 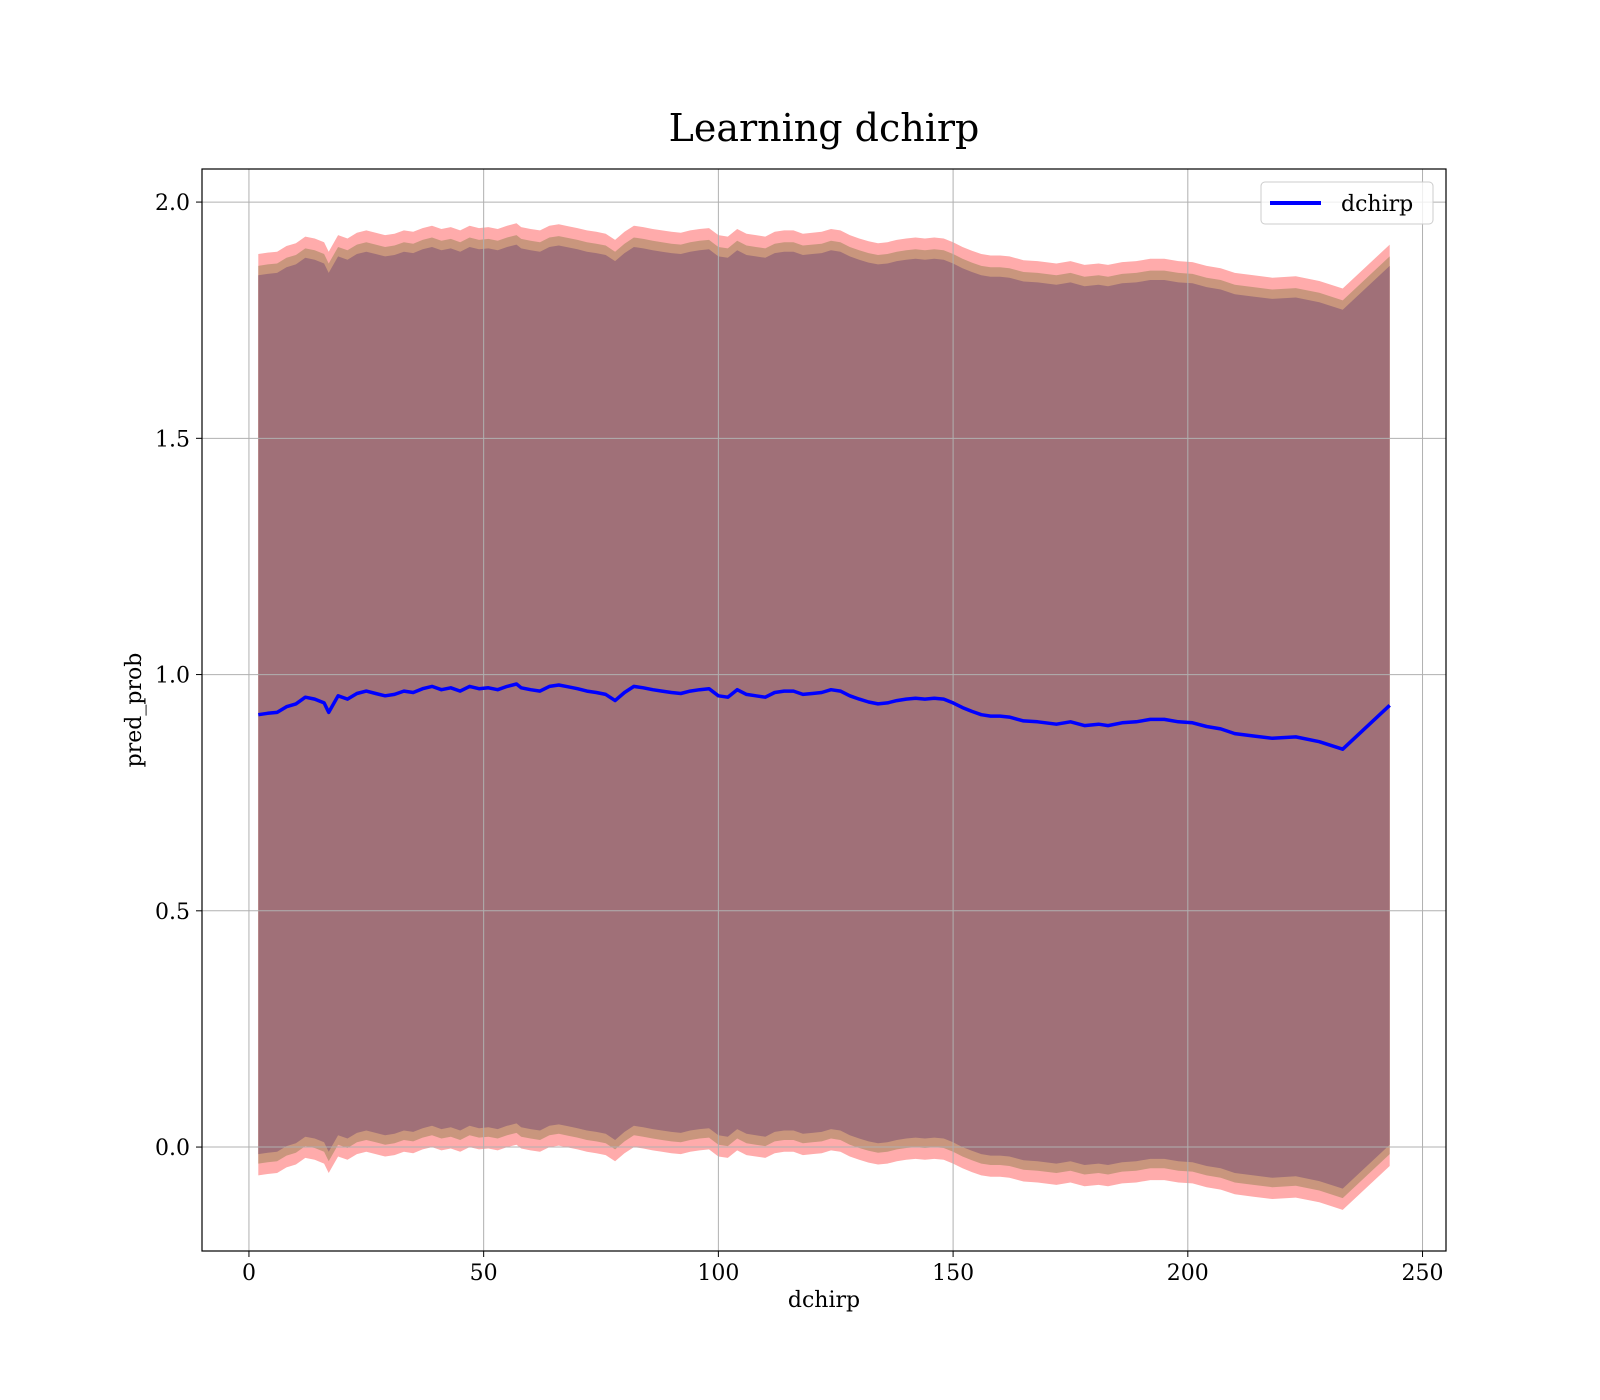 I want to click on y-tick-label: 0.5, so click(x=172, y=912).